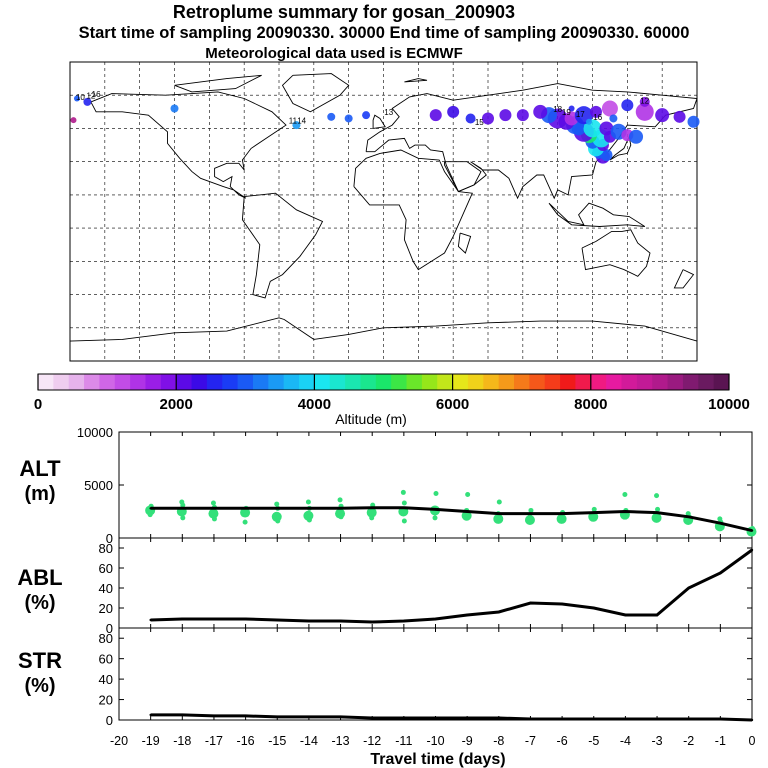 This screenshot has height=768, width=768. I want to click on panel-str: 0 20 40 60 80 STR (%), so click(386, 677).